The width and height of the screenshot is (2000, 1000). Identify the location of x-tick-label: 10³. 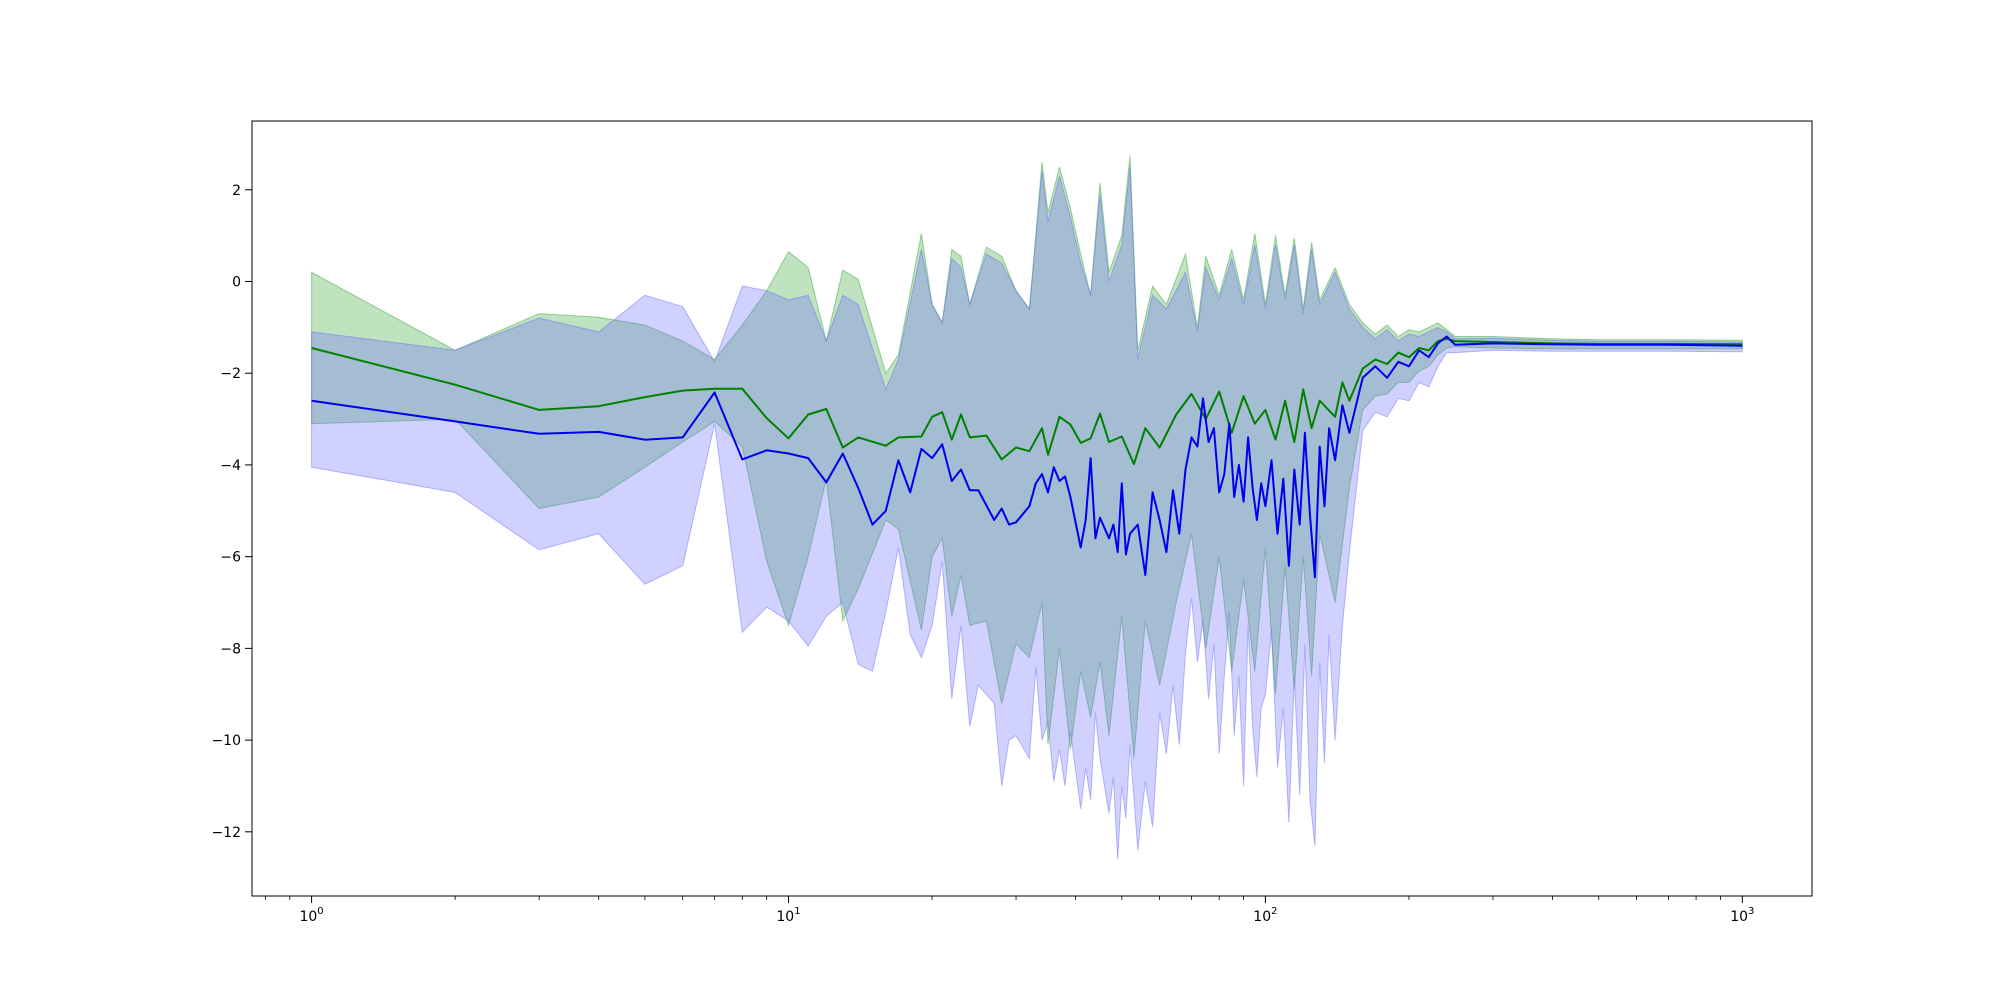
(1742, 915).